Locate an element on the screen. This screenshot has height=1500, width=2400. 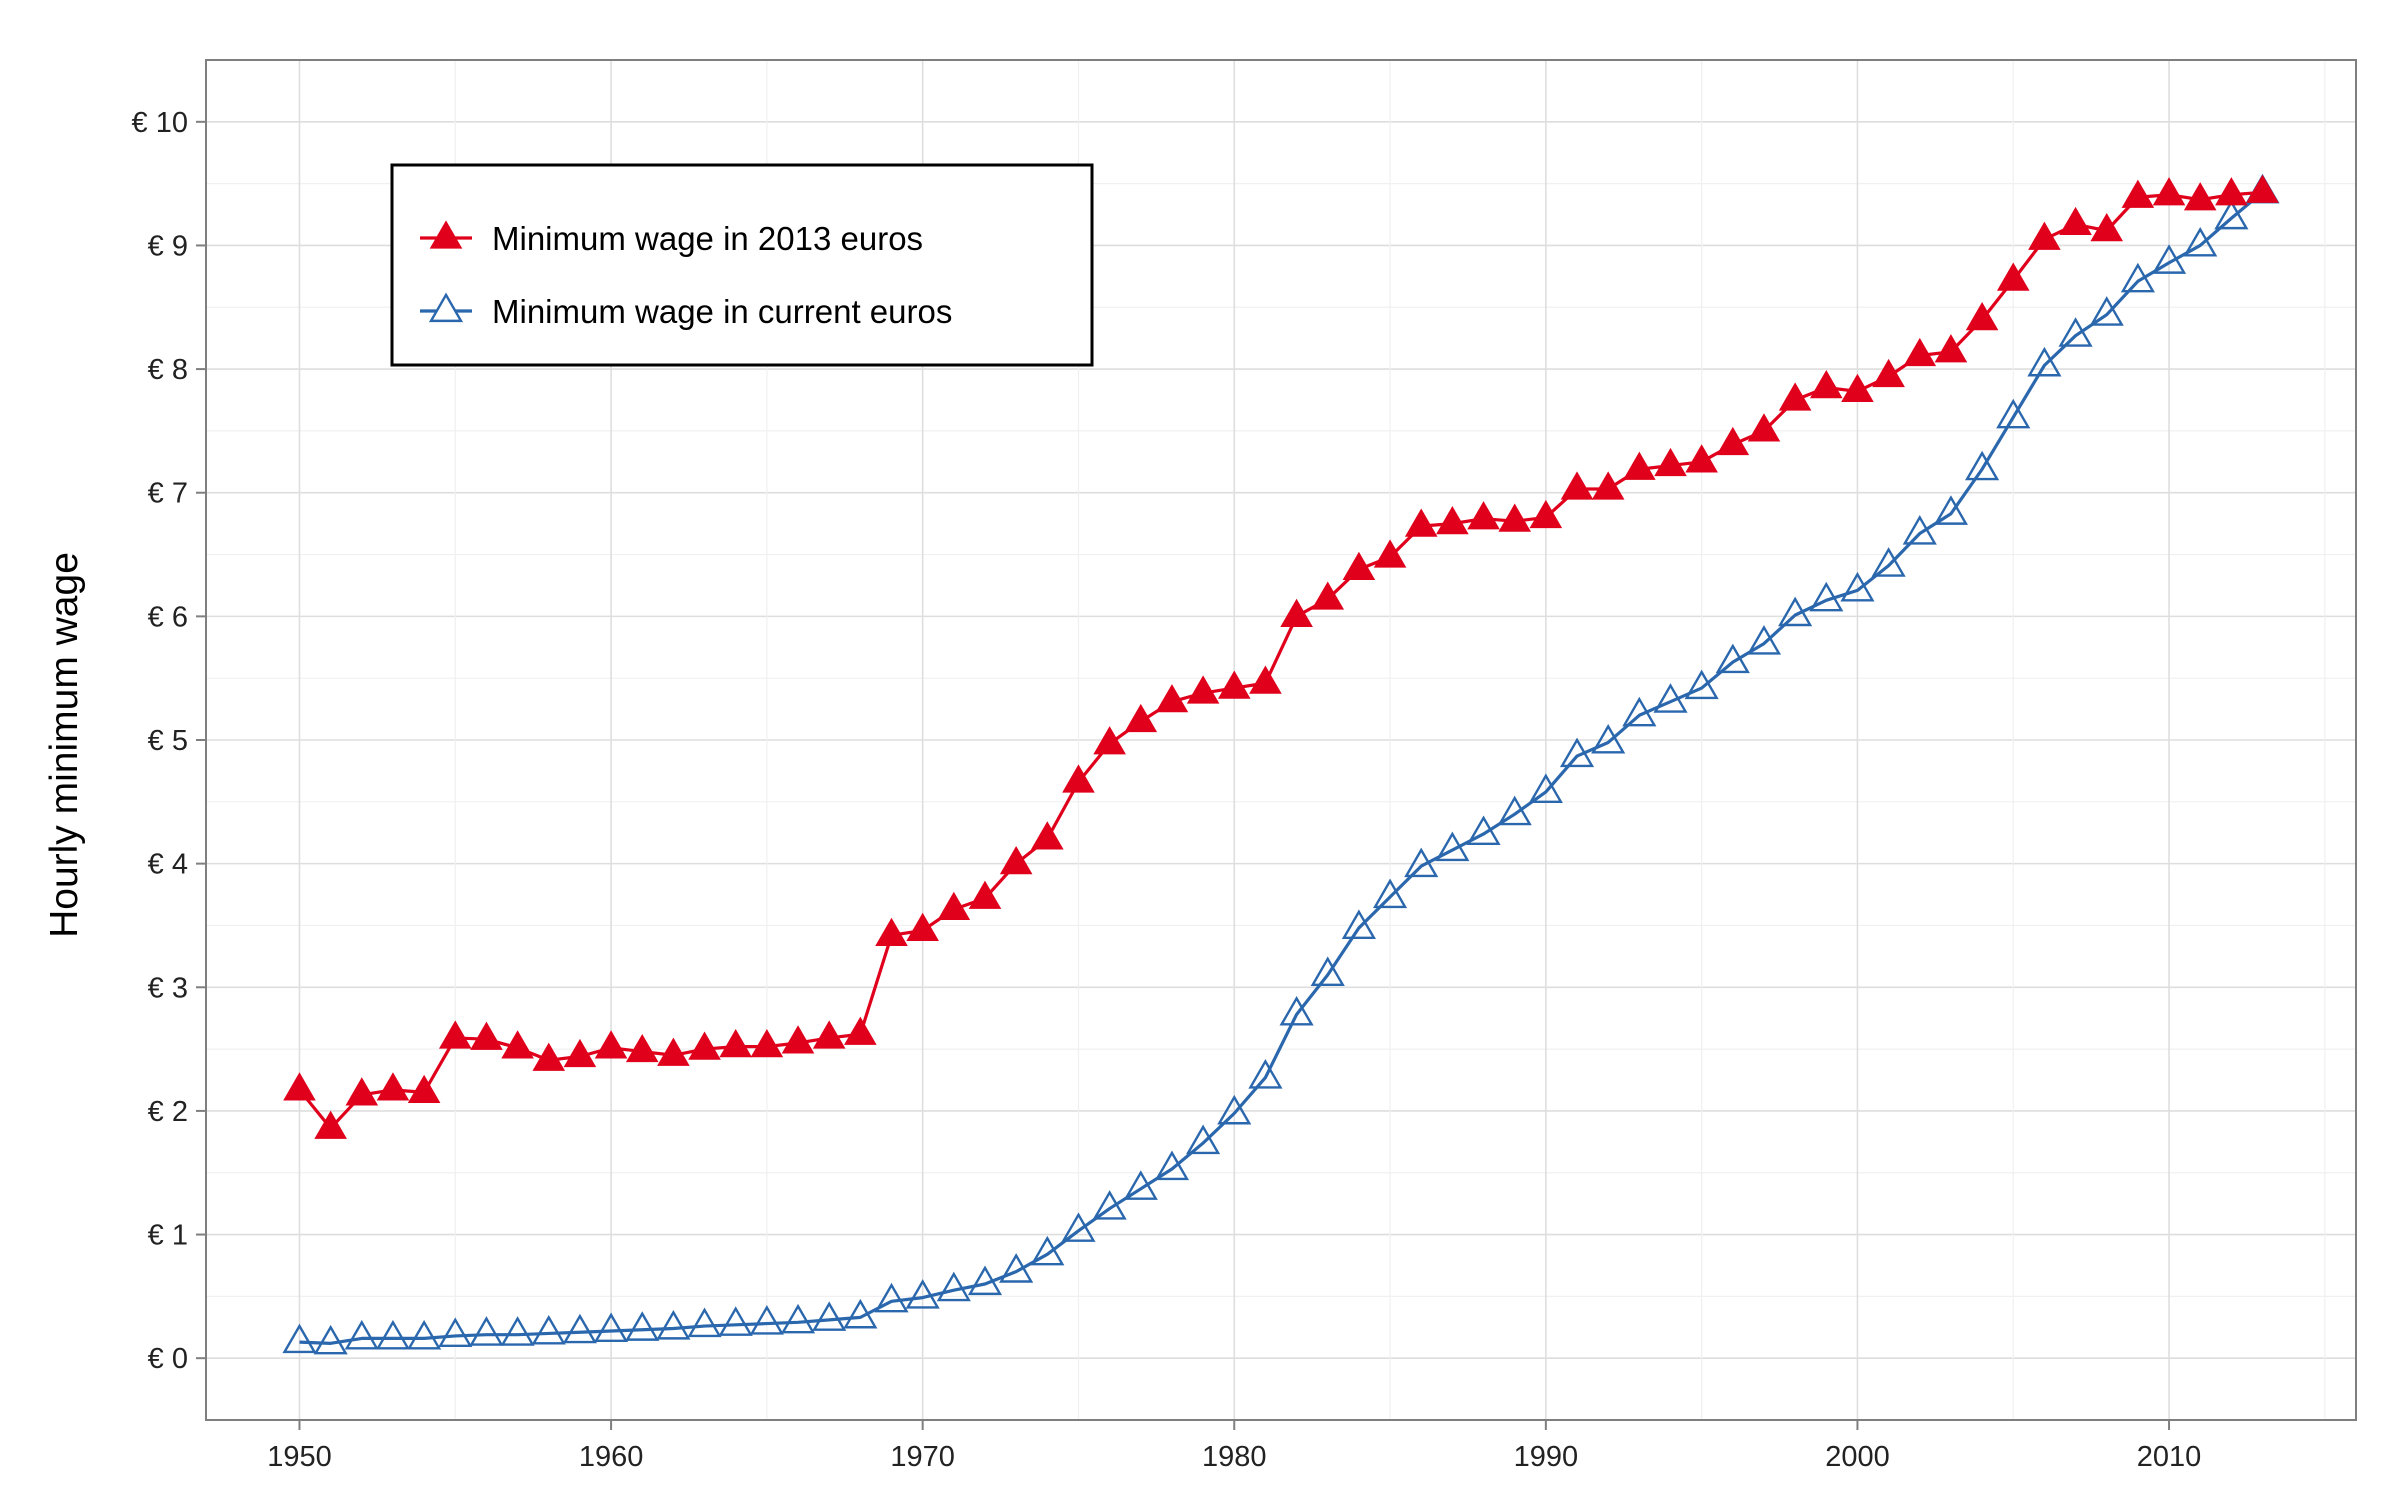
x-tick-label: 2010 is located at coordinates (2169, 1457).